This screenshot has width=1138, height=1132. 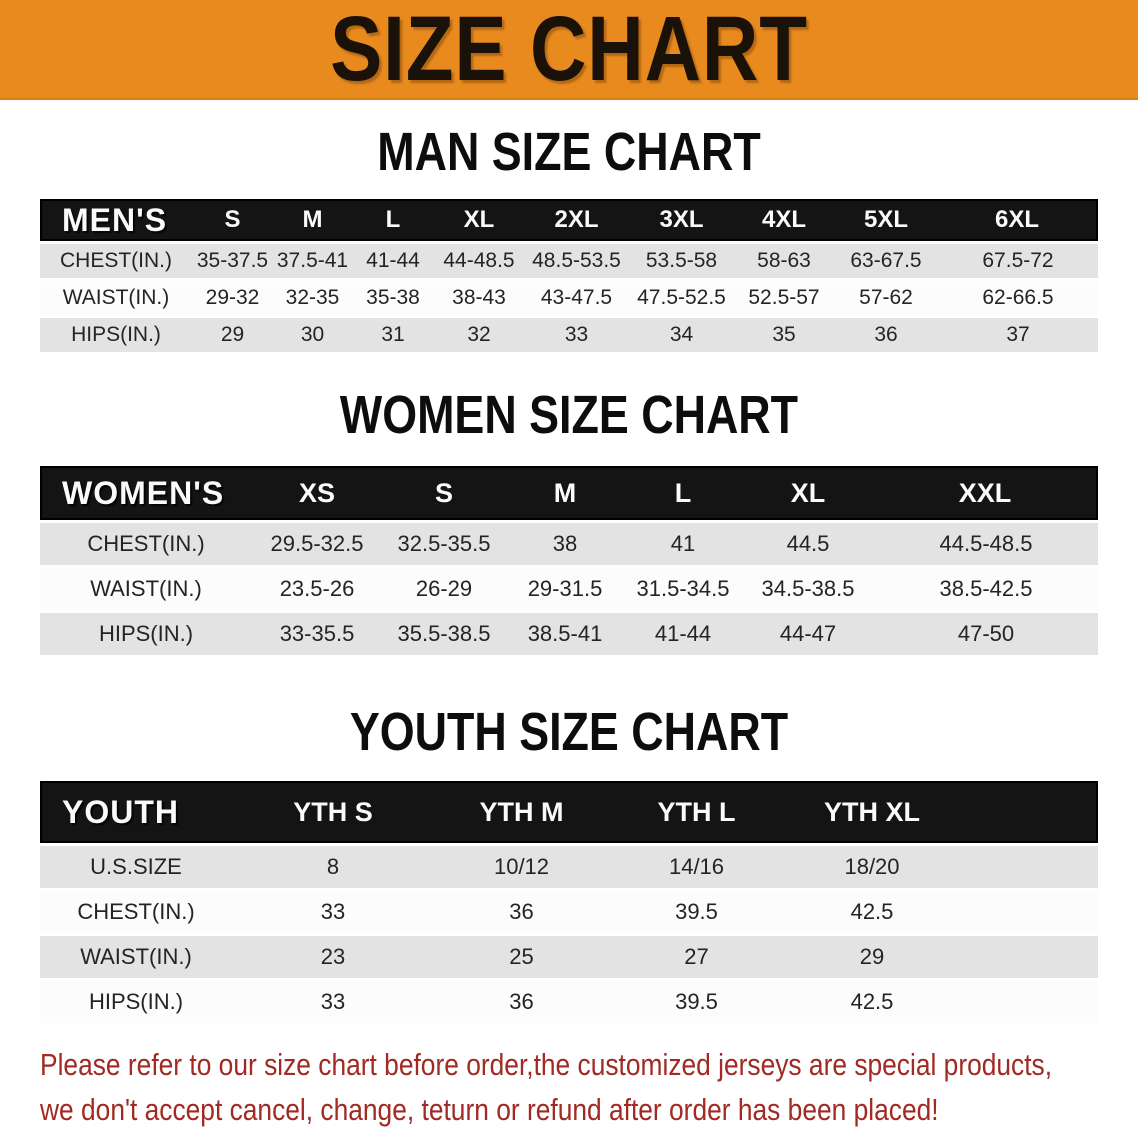 I want to click on measurement-row: CHEST(IN.) 33 36 39.5 42.5, so click(x=569, y=912).